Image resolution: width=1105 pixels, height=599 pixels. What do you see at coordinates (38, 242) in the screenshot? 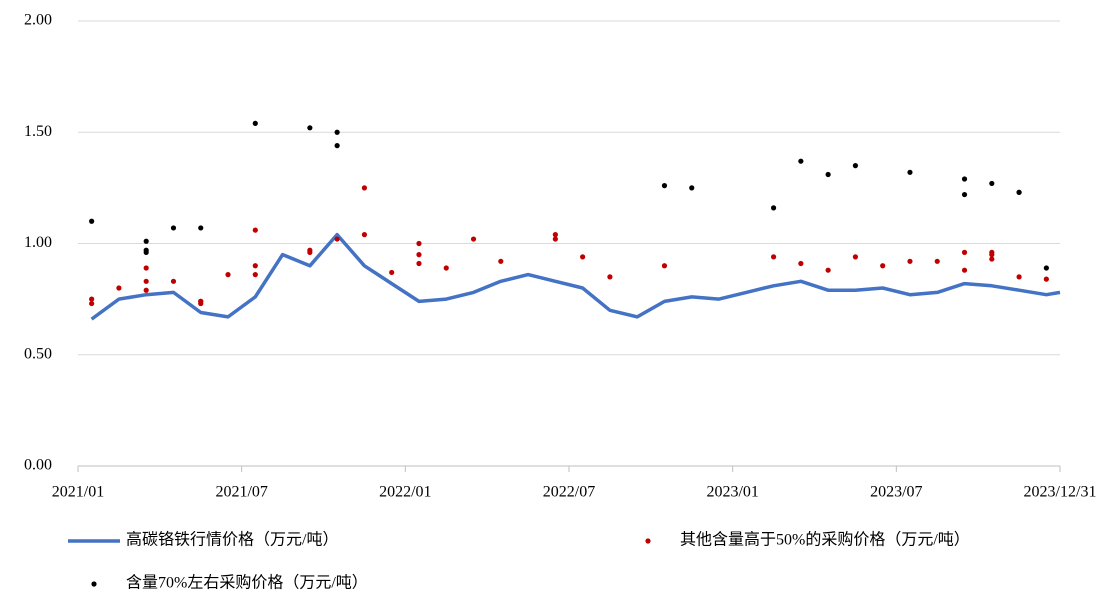
I see `y-tick-label: 1.00` at bounding box center [38, 242].